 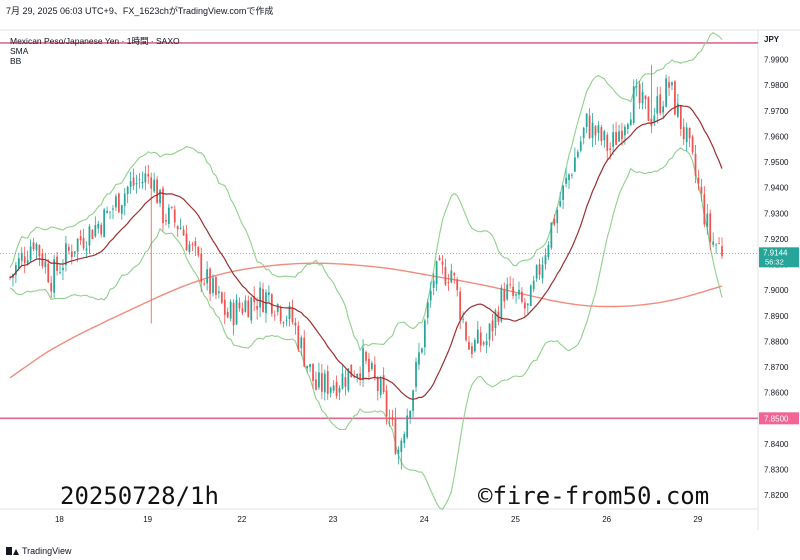 I want to click on x-tick-label: 23, so click(x=333, y=519).